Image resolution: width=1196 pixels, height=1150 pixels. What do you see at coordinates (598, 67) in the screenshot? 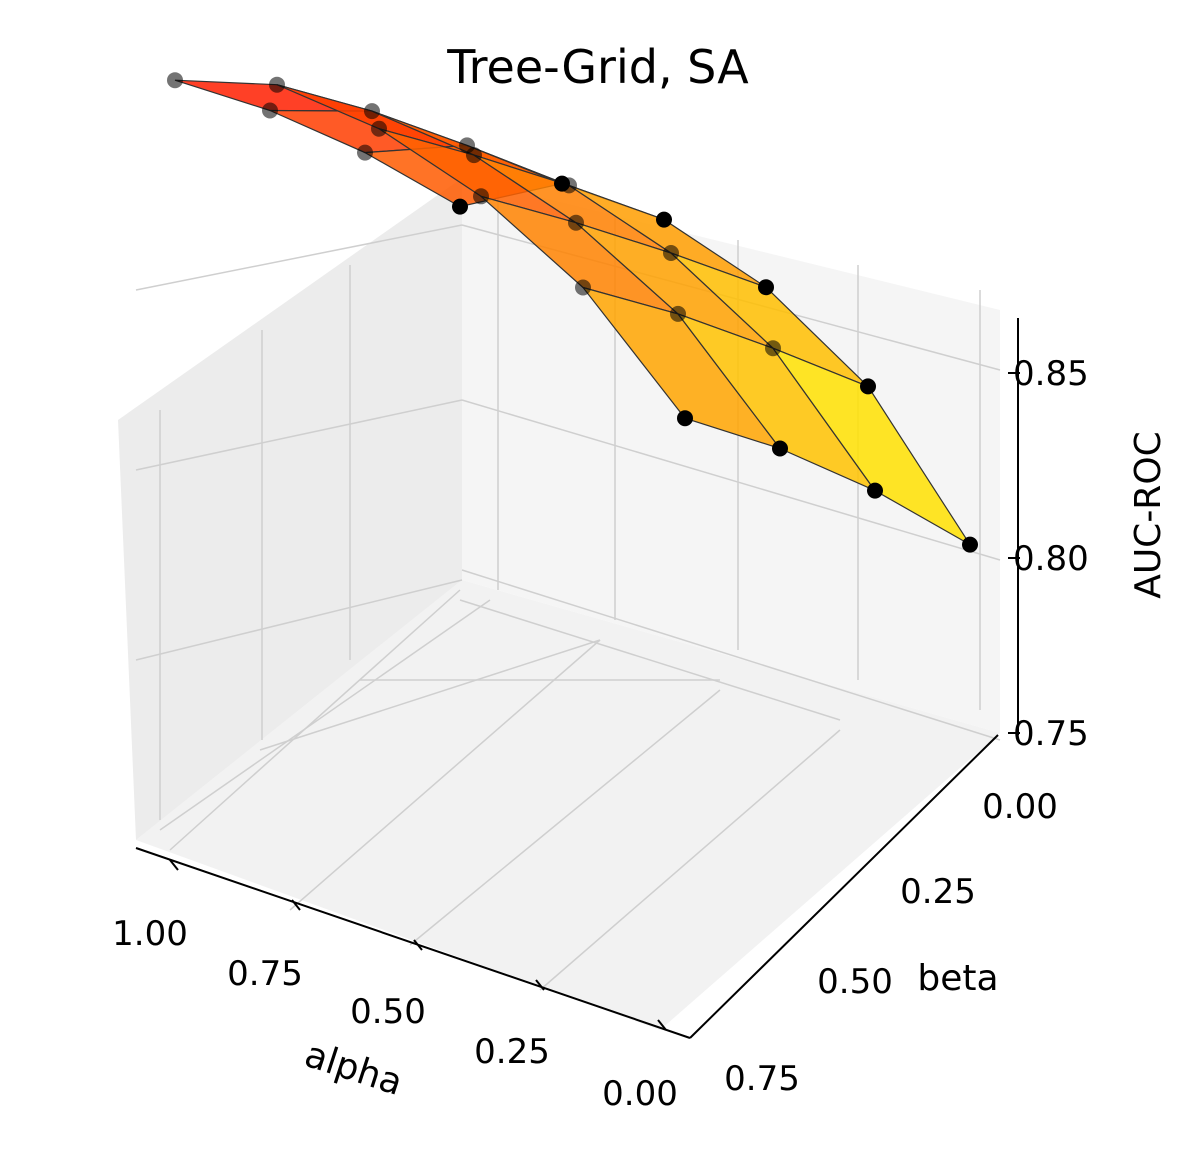
I see `chart-title: Tree-Grid, SA` at bounding box center [598, 67].